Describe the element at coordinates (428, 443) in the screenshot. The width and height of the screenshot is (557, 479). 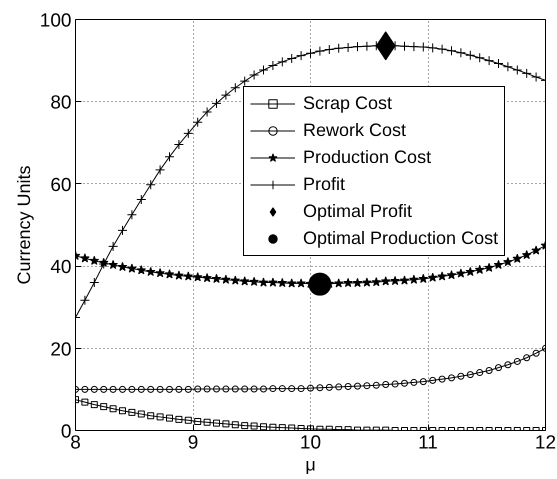
I see `x-tick-label: 11` at that location.